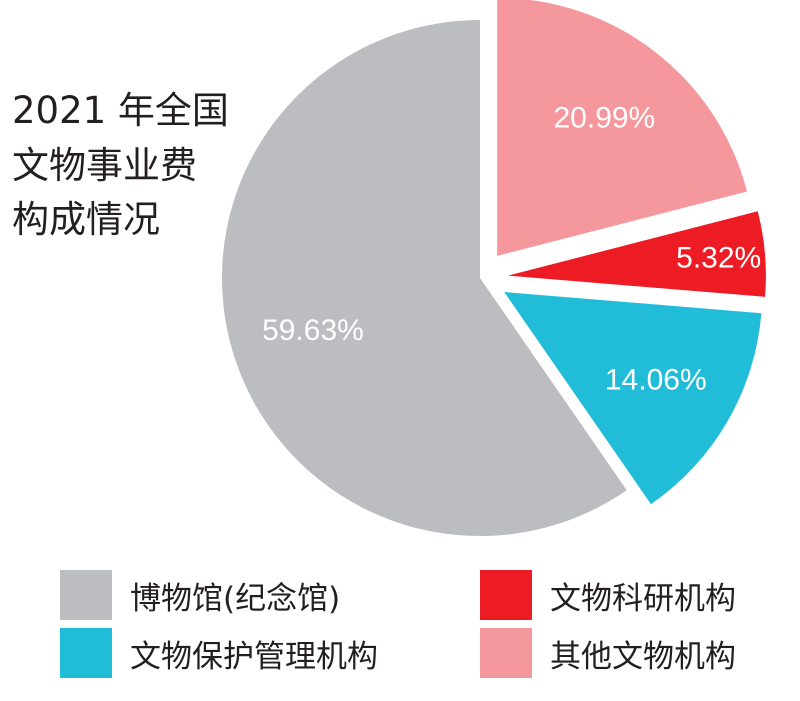  Describe the element at coordinates (254, 656) in the screenshot. I see `legend-label-protection: 文物保护管理机构` at that location.